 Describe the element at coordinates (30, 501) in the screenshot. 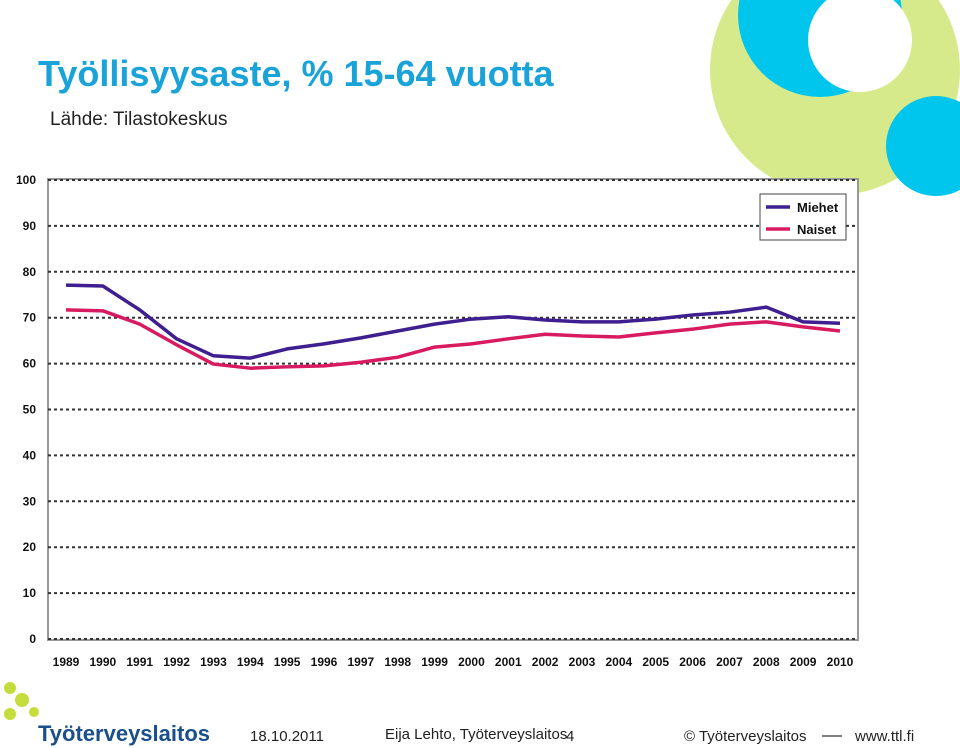

I see `y-tick-label: 30` at that location.